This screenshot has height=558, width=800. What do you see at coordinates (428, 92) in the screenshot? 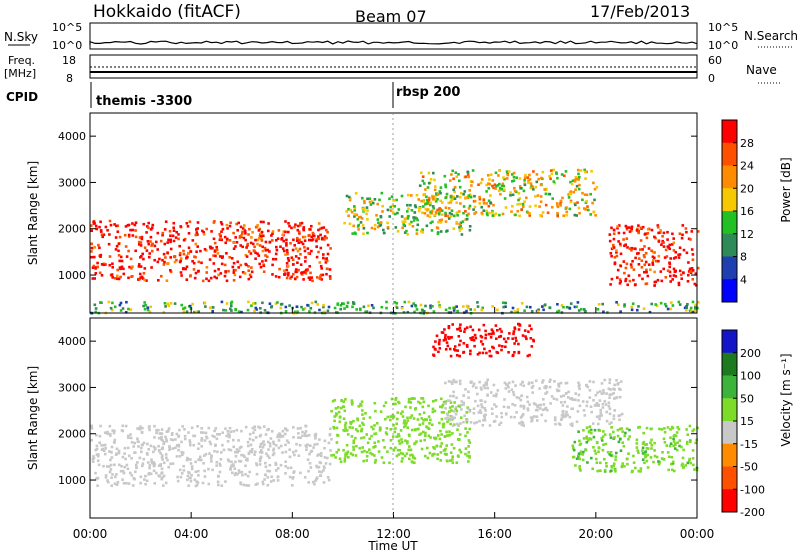
I see `cpid-entry-1: rbsp 200` at bounding box center [428, 92].